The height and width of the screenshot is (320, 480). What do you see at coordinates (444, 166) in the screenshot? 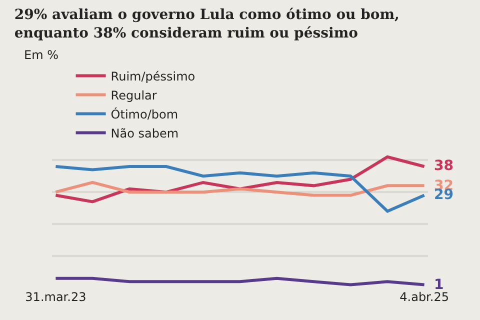
I see `data-label: 38` at bounding box center [444, 166].